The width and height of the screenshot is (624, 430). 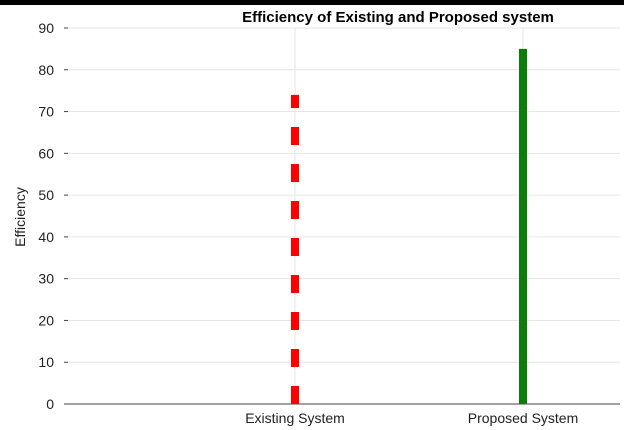 What do you see at coordinates (312, 2) in the screenshot?
I see `top-border` at bounding box center [312, 2].